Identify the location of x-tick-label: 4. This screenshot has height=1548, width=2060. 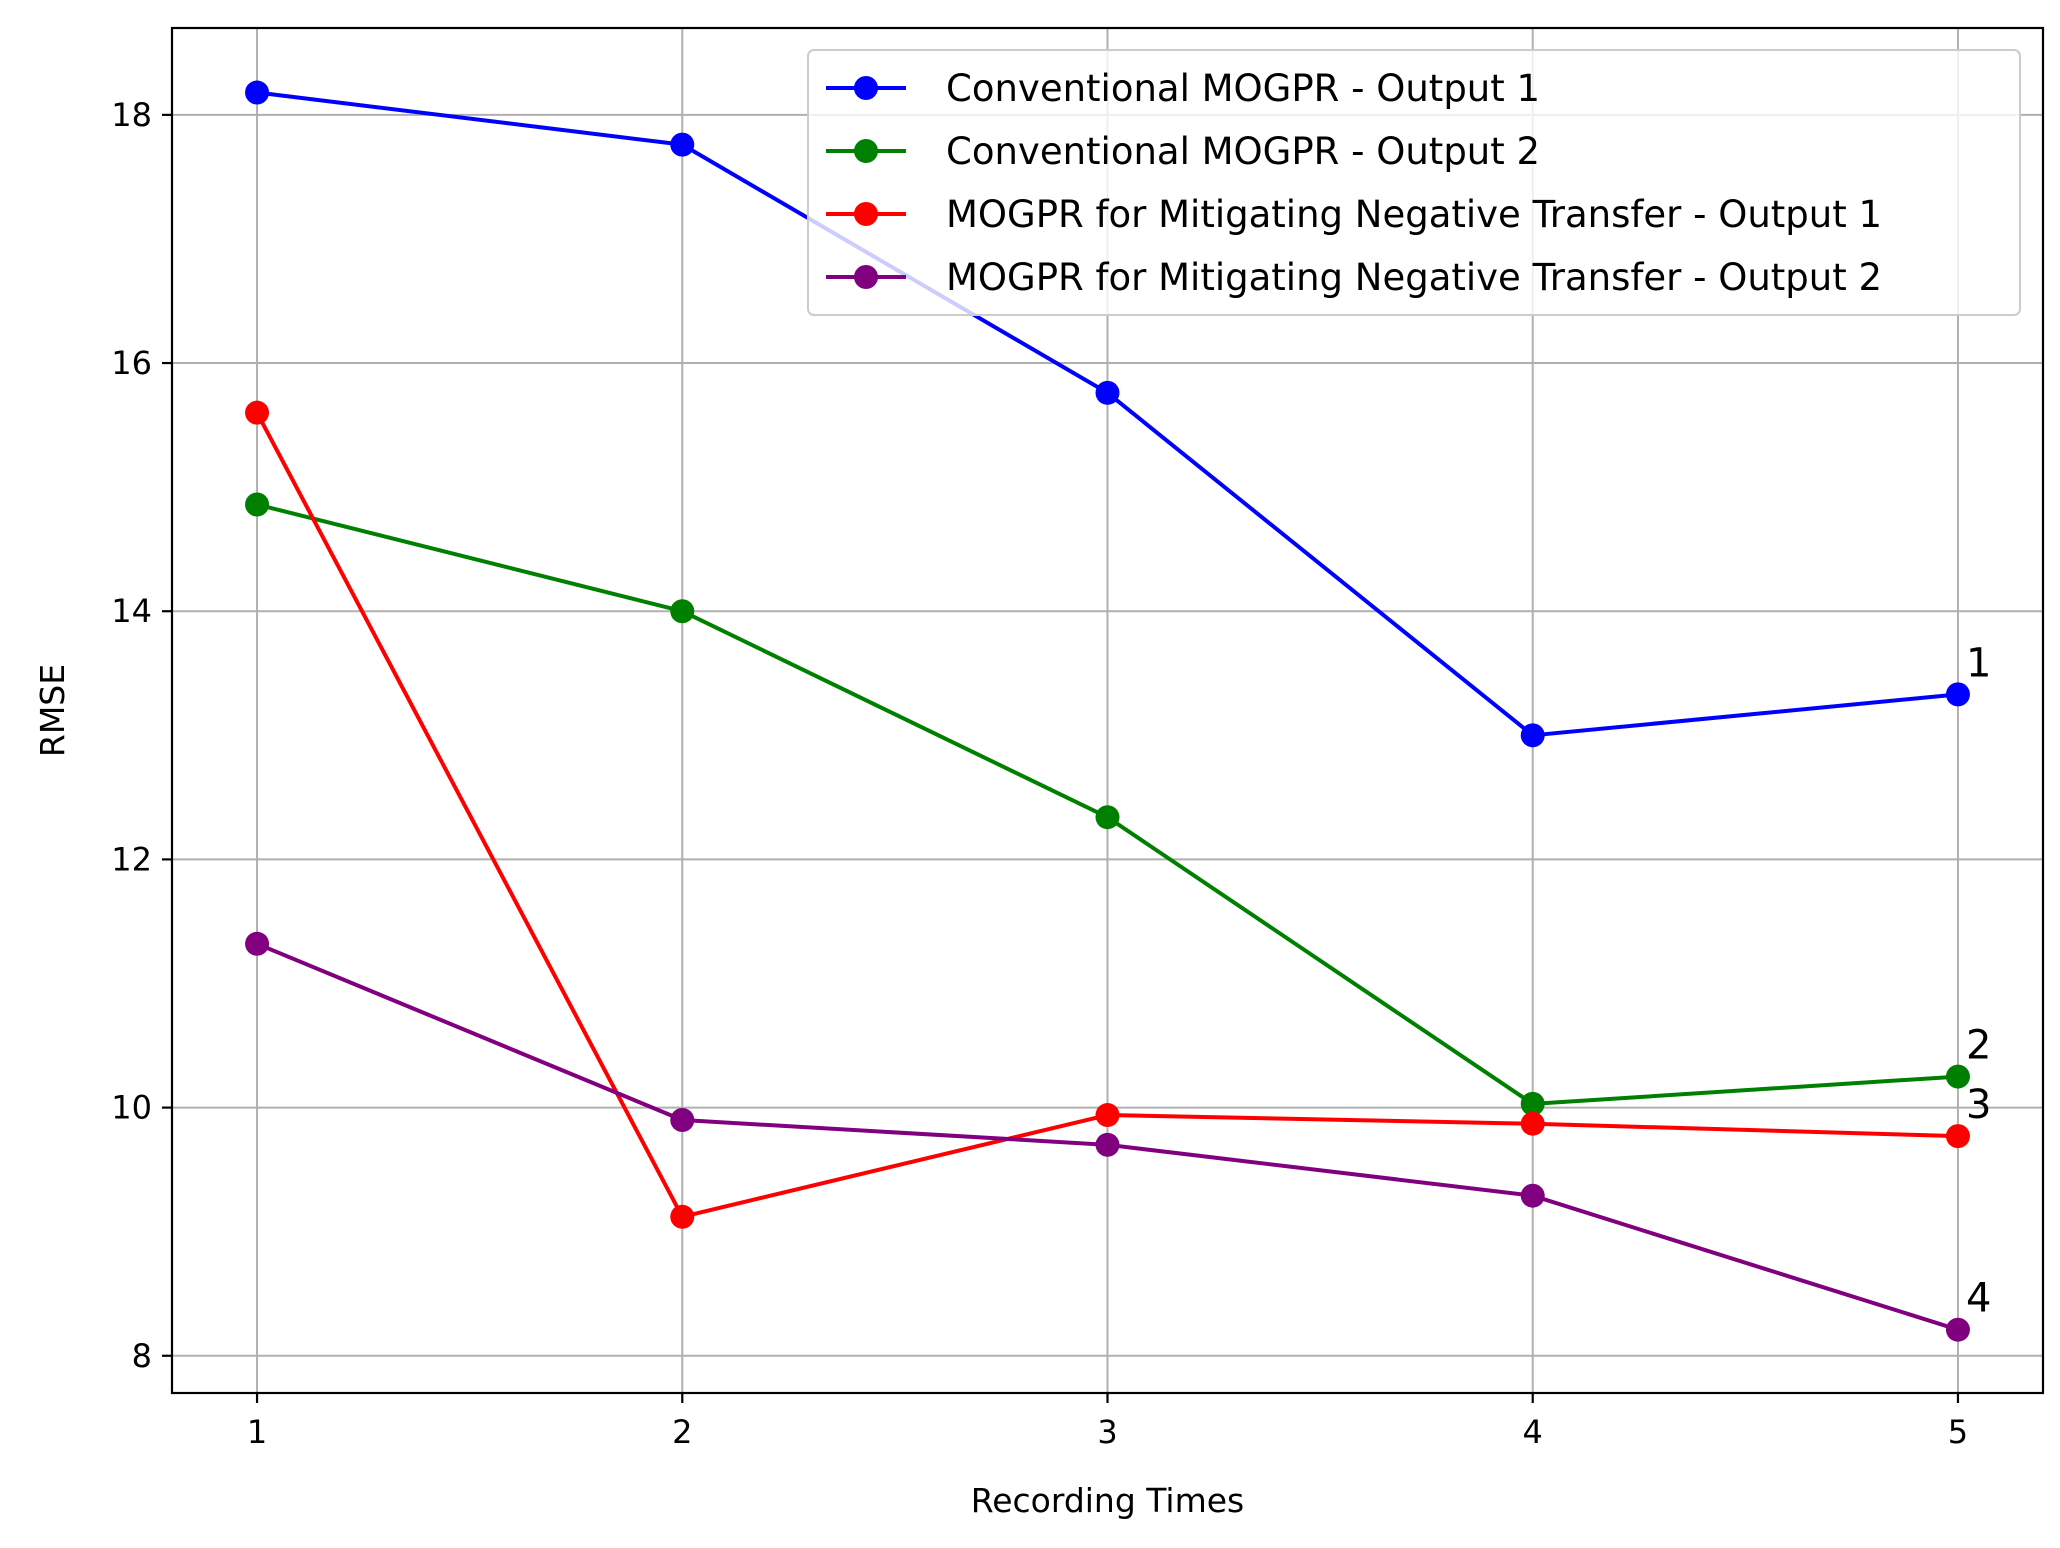
(1533, 1432).